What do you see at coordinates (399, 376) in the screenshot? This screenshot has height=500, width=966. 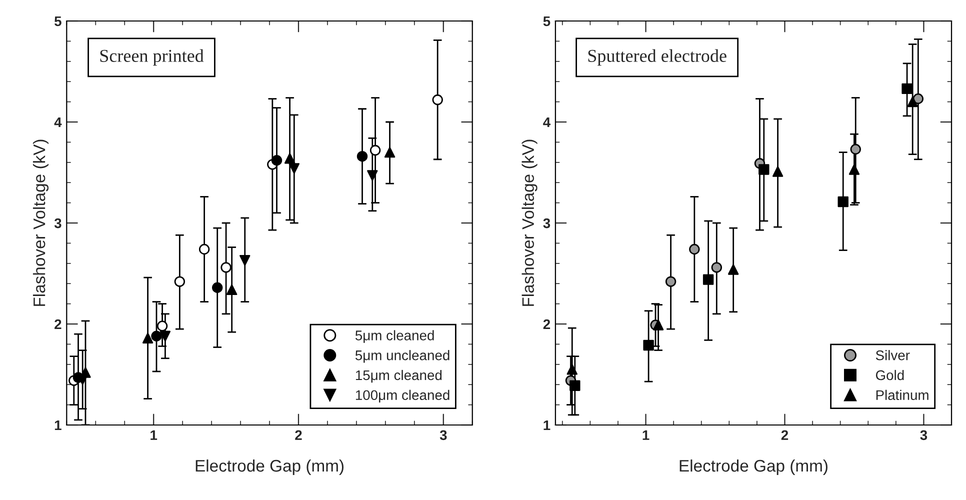 I see `legend-label: 15μm cleaned` at bounding box center [399, 376].